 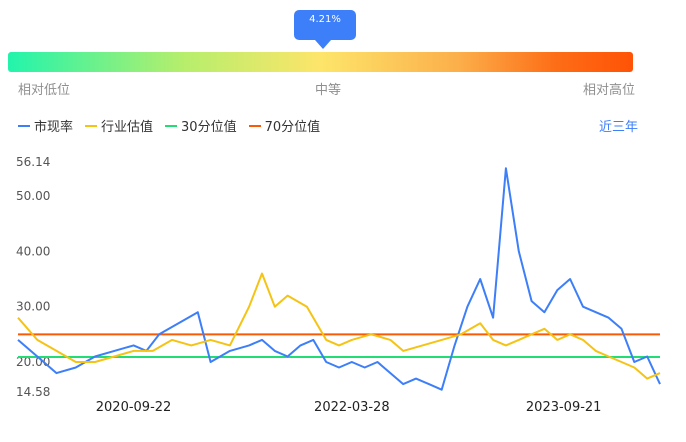 I want to click on y-tick-label: 40.00, so click(x=33, y=251).